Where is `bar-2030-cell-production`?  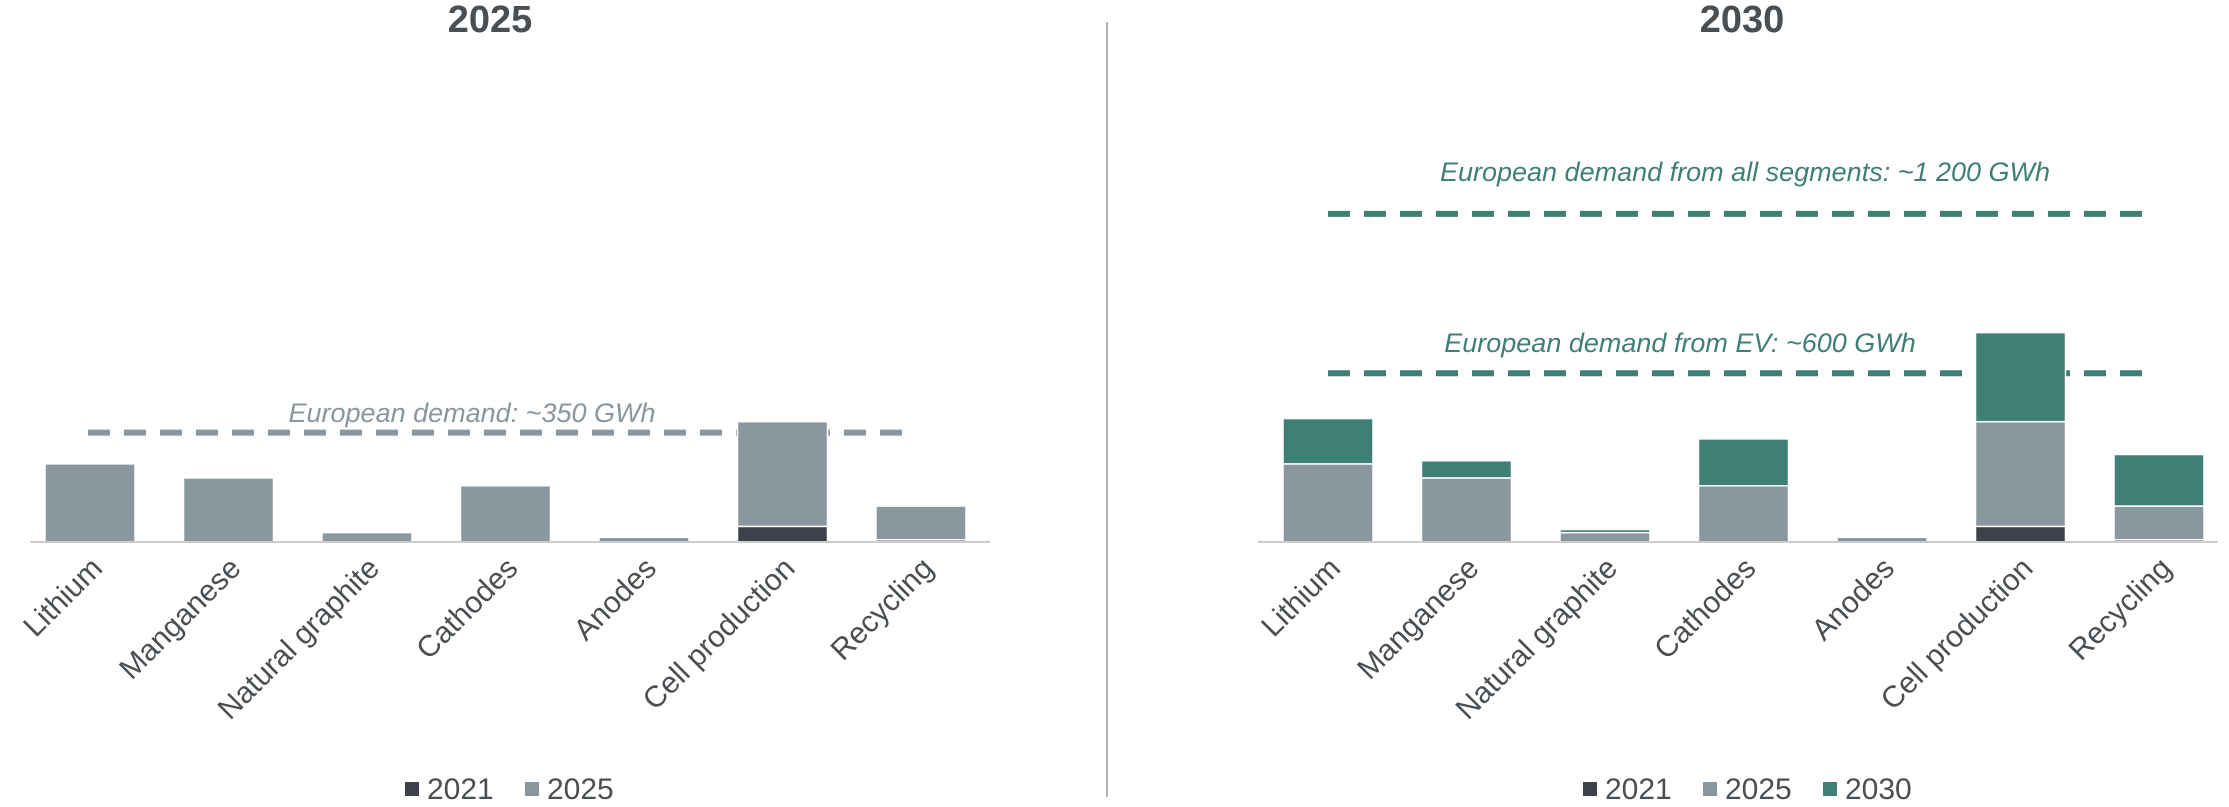 bar-2030-cell-production is located at coordinates (2020, 377).